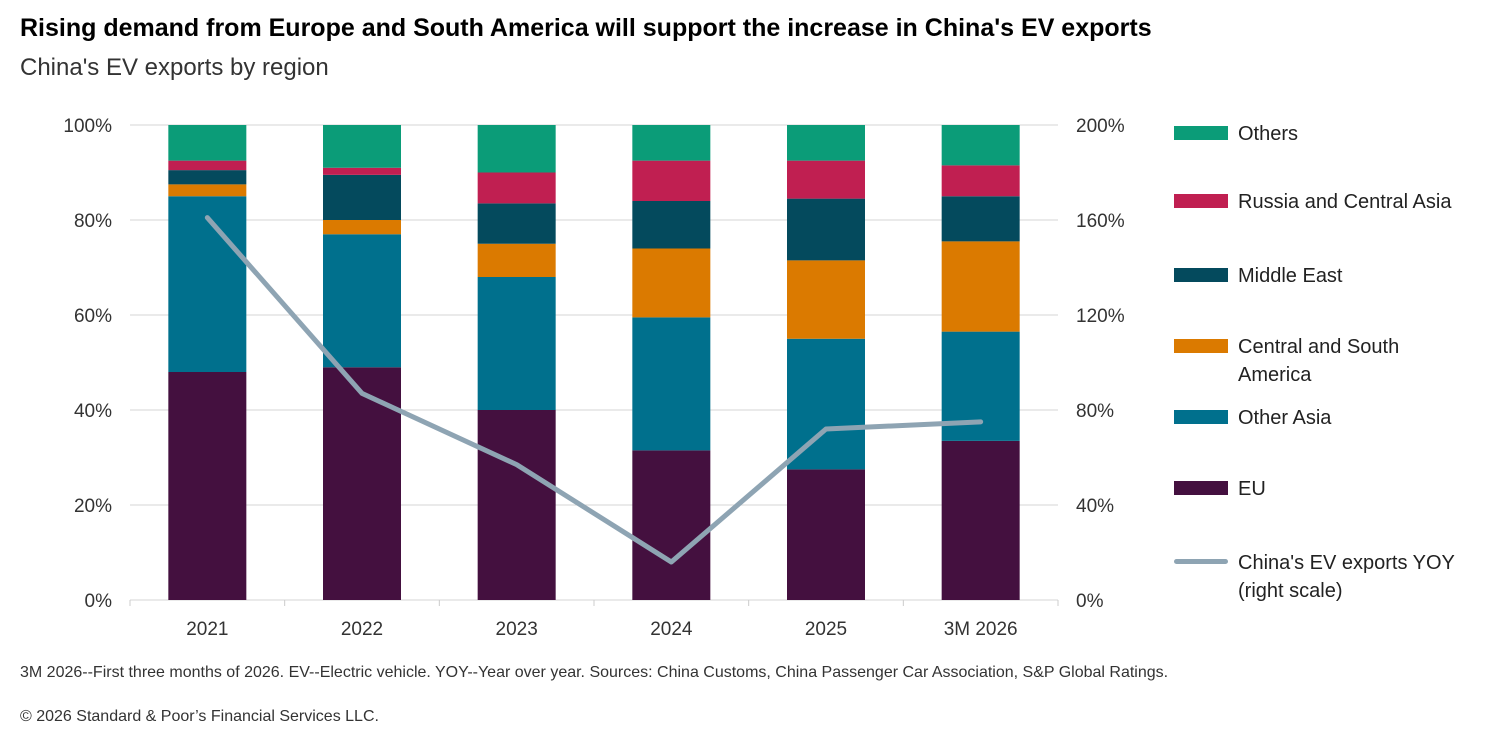 This screenshot has height=738, width=1500. I want to click on legend-item-eu: EU, so click(1316, 489).